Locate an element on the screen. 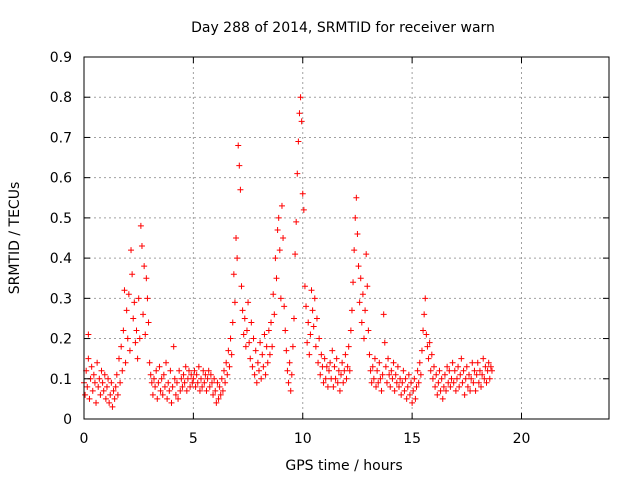 The width and height of the screenshot is (640, 480). x-tick-label: 10 is located at coordinates (303, 439).